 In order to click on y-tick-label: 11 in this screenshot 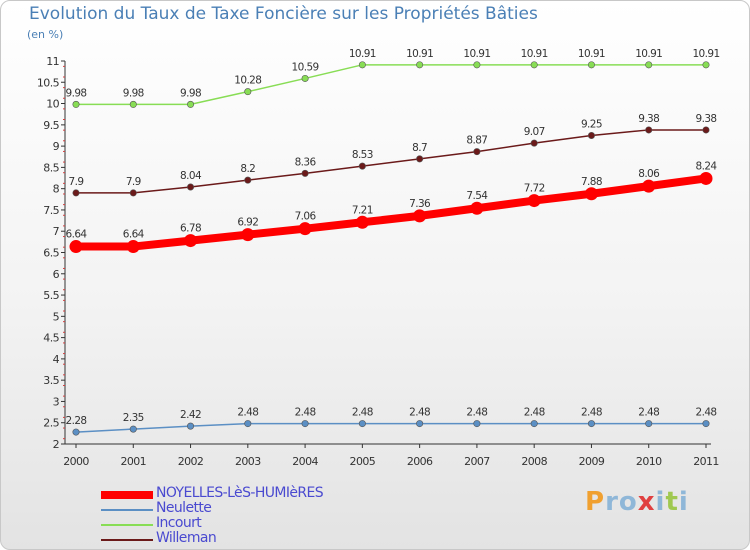, I will do `click(52, 61)`.